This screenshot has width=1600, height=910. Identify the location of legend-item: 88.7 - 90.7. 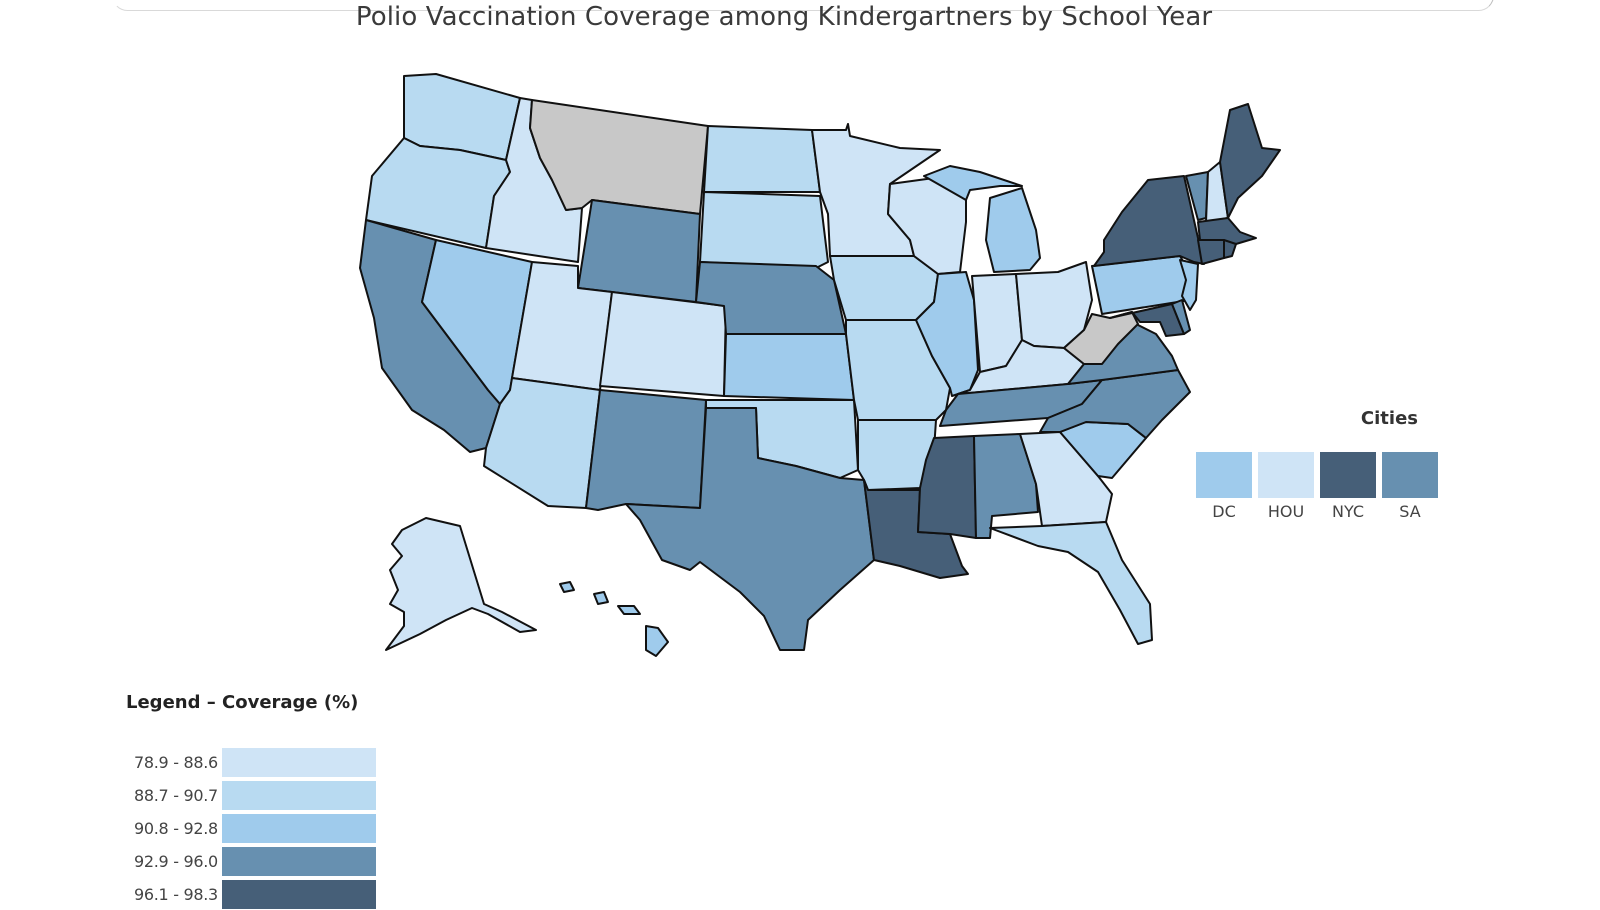
(256, 796).